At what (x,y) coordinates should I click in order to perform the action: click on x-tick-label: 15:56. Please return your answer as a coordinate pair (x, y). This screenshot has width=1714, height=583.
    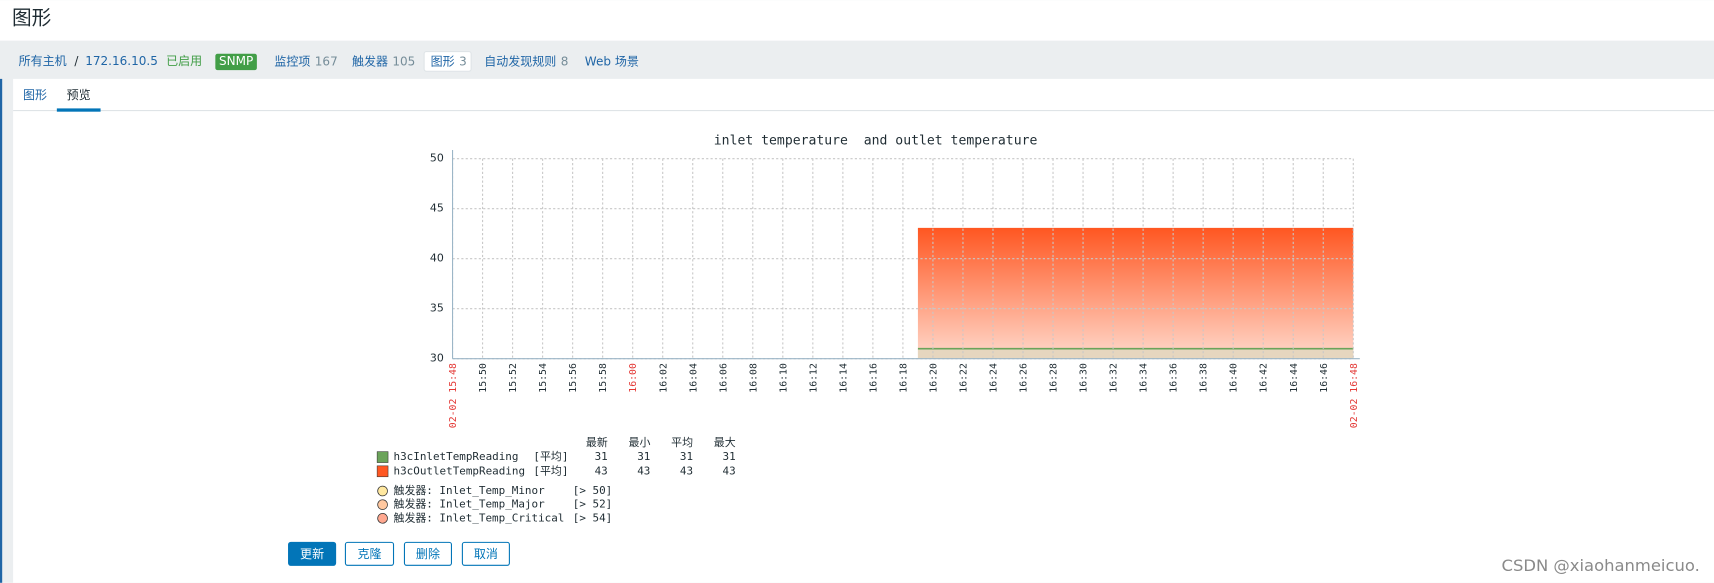
    Looking at the image, I should click on (573, 378).